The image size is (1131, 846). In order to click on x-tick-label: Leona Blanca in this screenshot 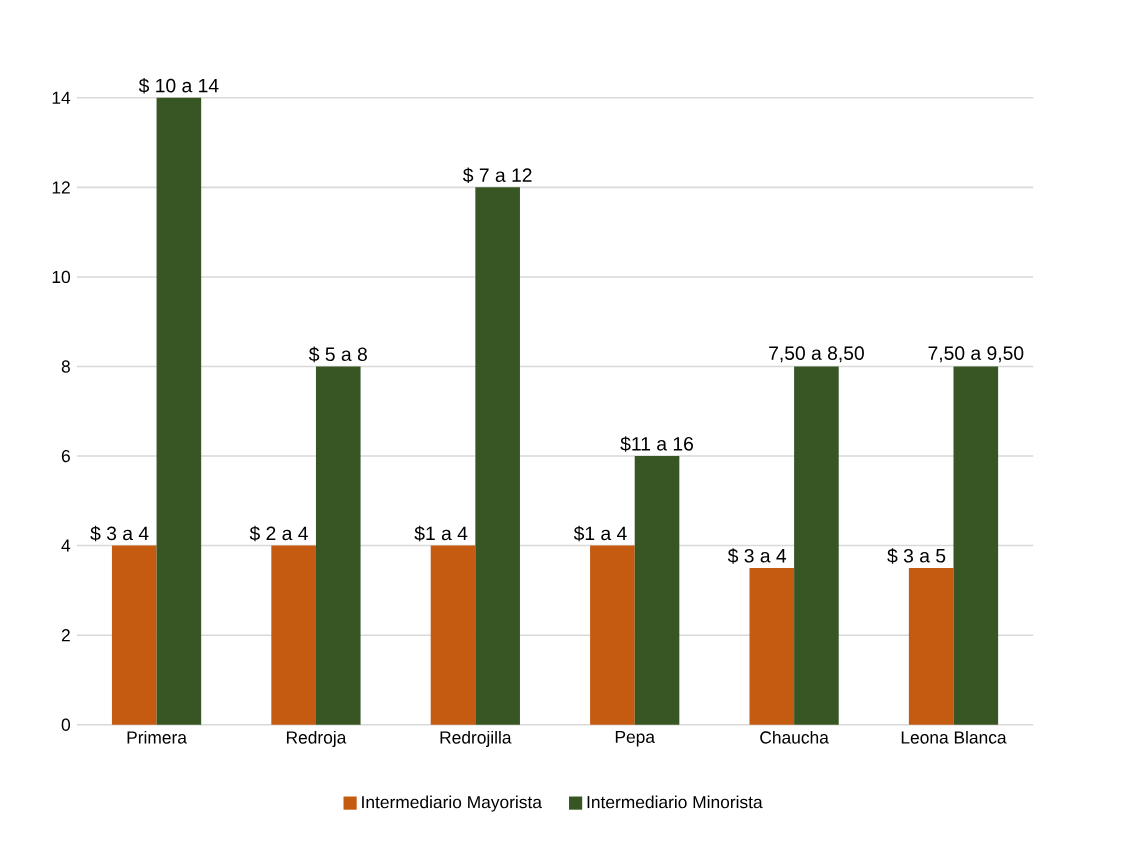, I will do `click(954, 737)`.